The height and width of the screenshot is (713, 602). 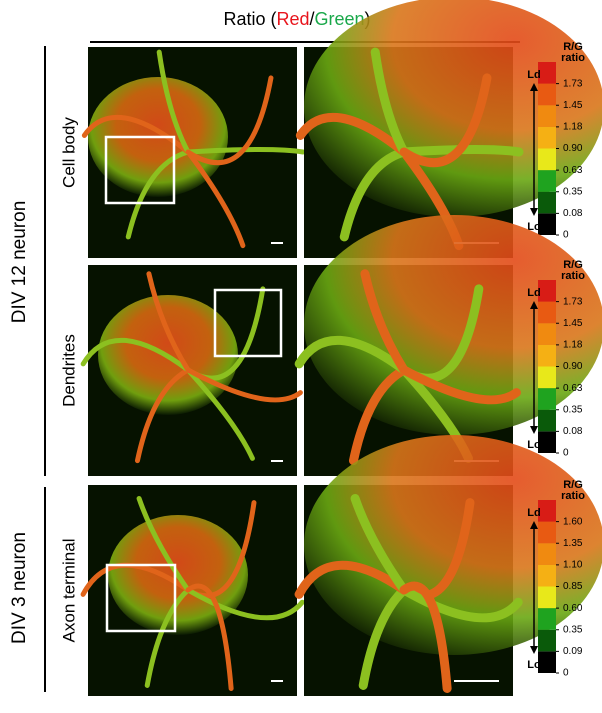 What do you see at coordinates (573, 496) in the screenshot?
I see `colorbar-title: ratio` at bounding box center [573, 496].